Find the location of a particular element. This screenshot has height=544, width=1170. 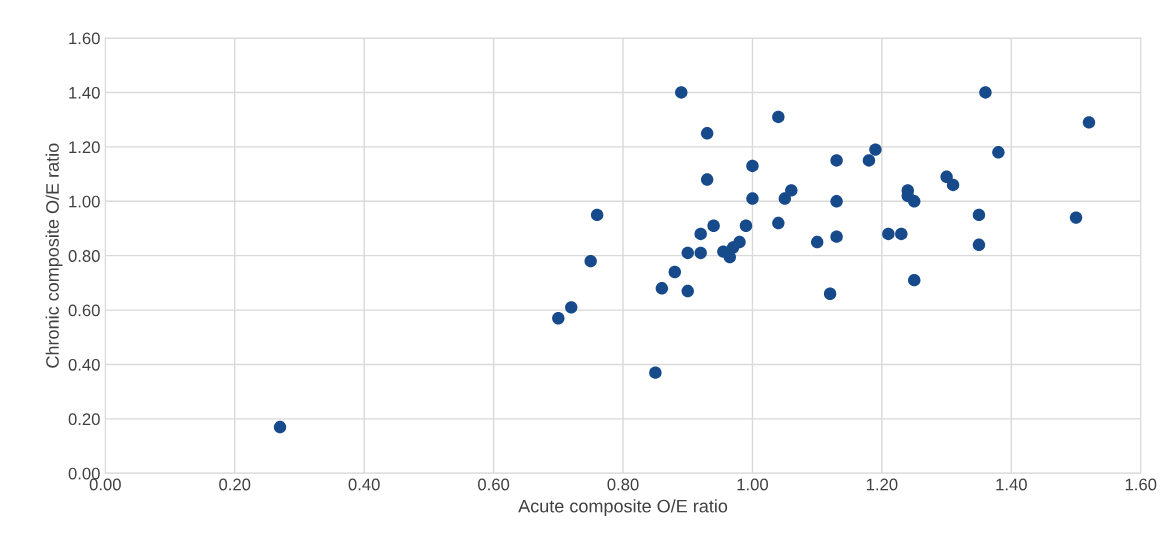

y-tick-label: 0.00 is located at coordinates (84, 473).